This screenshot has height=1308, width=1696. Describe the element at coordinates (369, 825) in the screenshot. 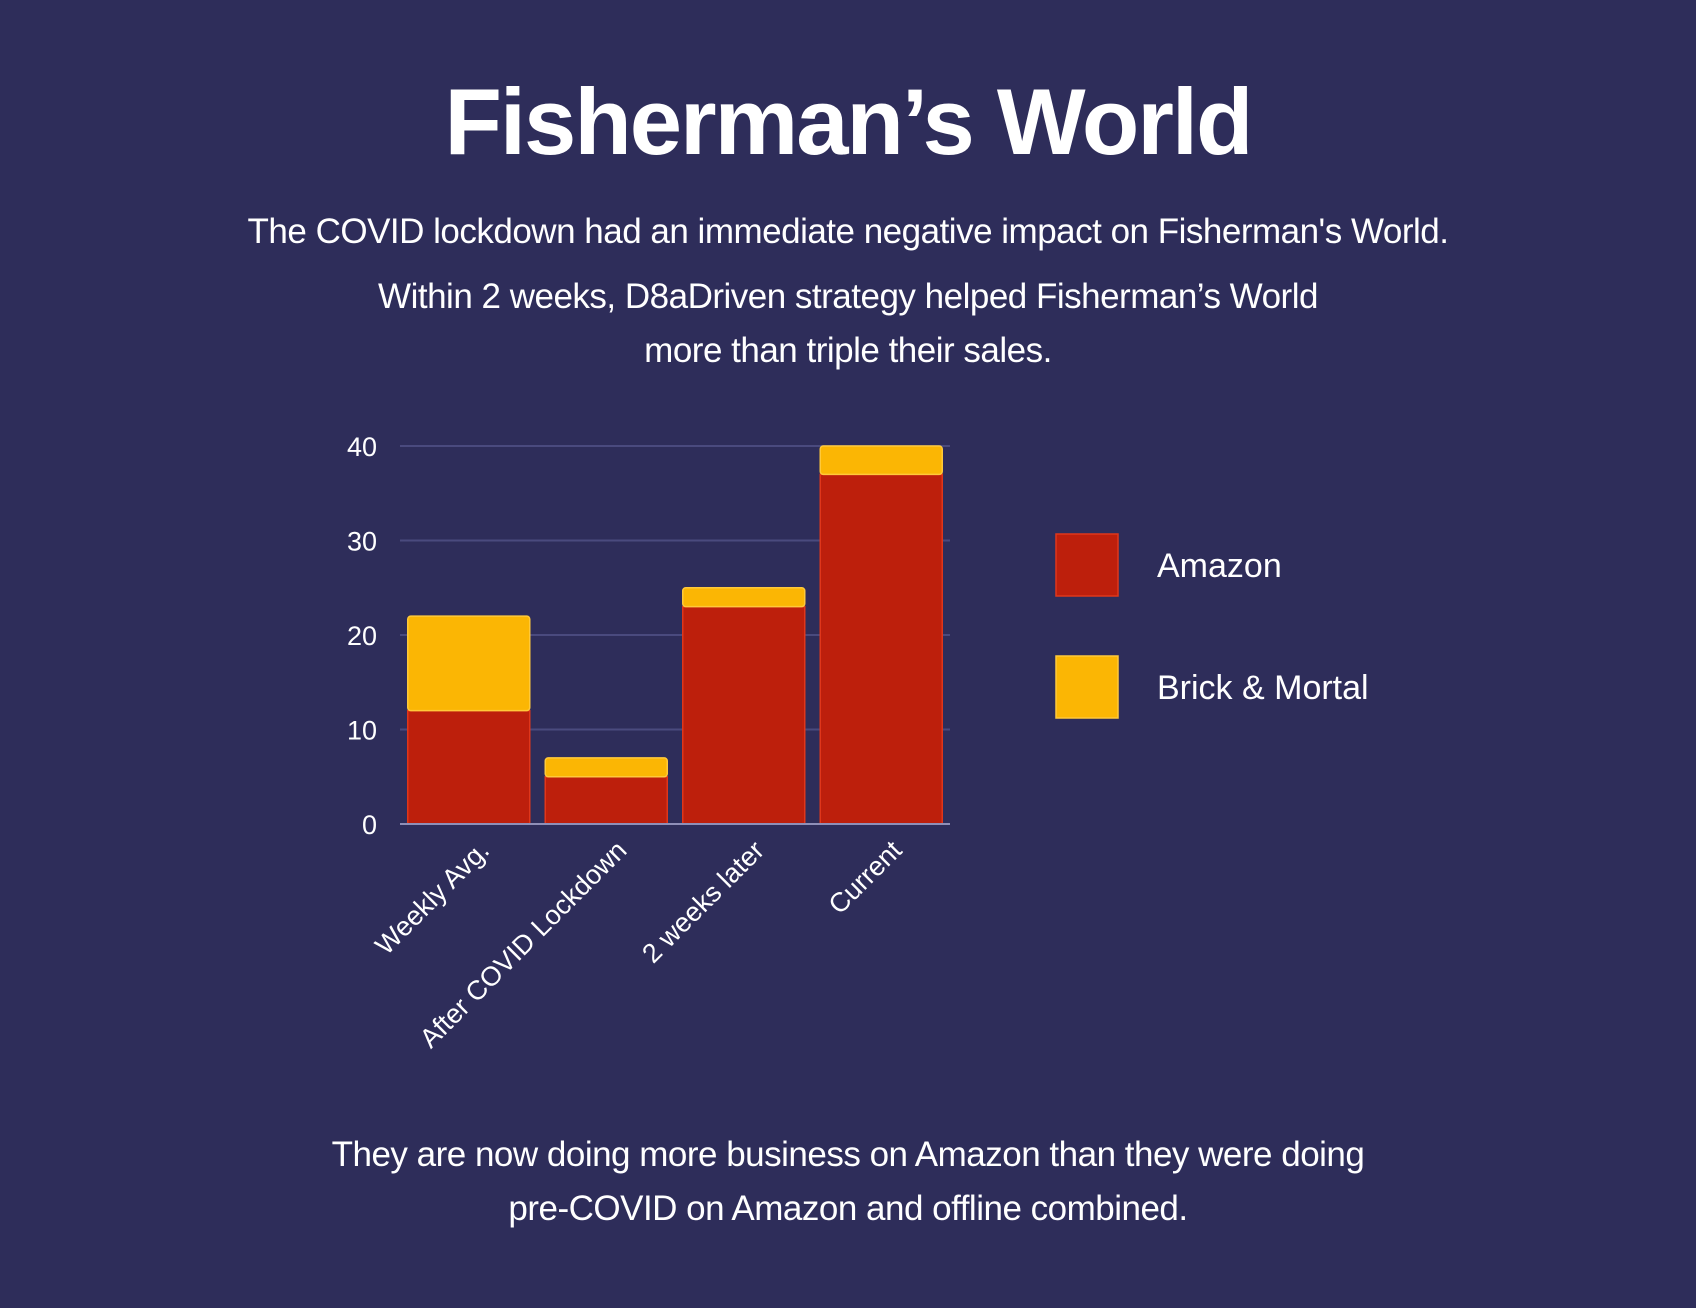

I see `y-tick-label-0: 0` at that location.